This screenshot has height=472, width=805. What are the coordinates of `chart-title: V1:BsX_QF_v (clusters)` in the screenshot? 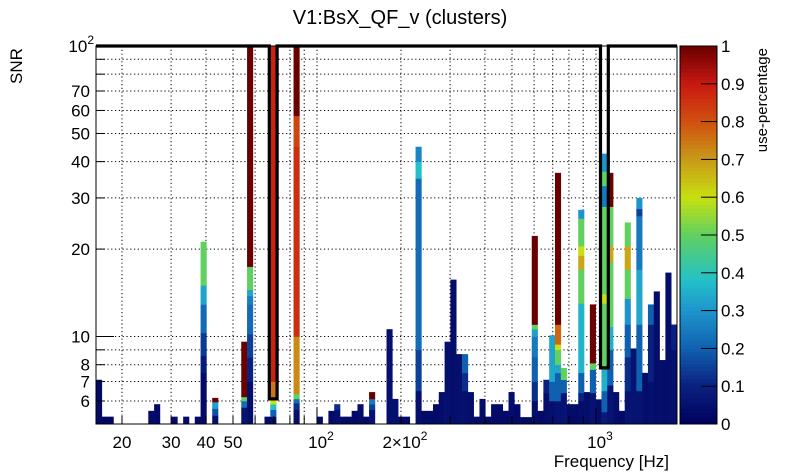 It's located at (400, 18).